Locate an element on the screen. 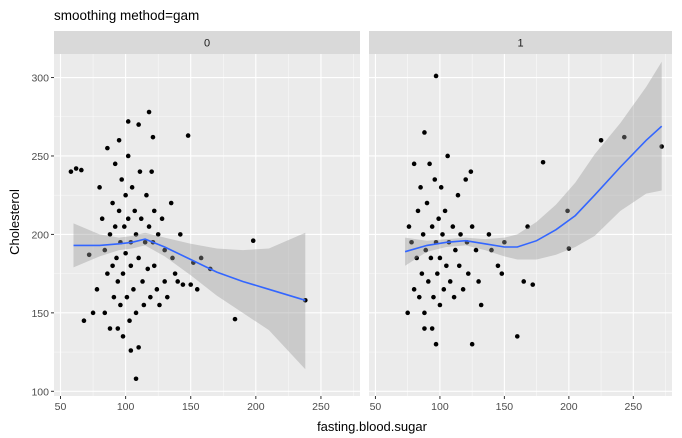 This screenshot has width=682, height=438. x-tick-label: 250 is located at coordinates (321, 407).